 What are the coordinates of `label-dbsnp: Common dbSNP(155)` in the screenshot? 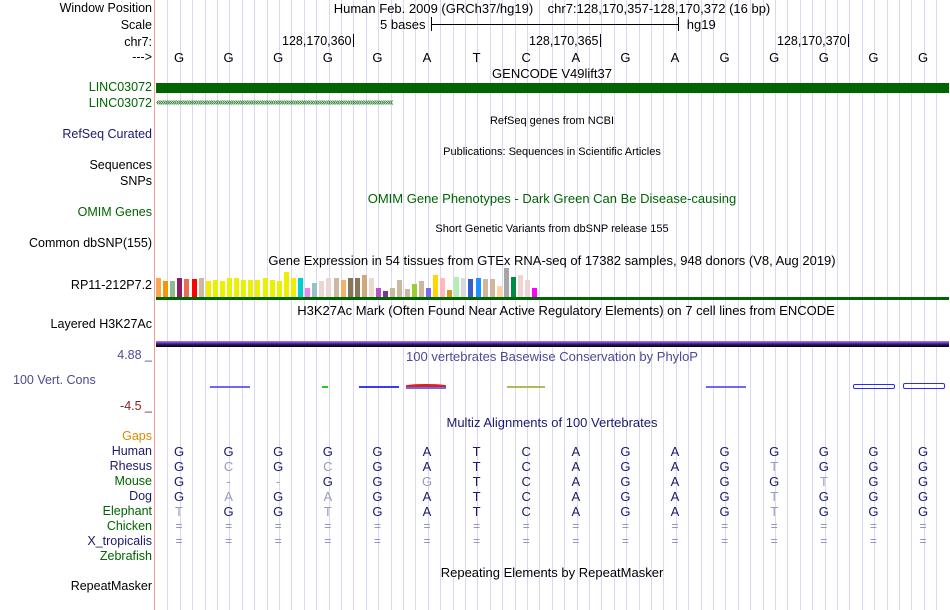 It's located at (90, 243).